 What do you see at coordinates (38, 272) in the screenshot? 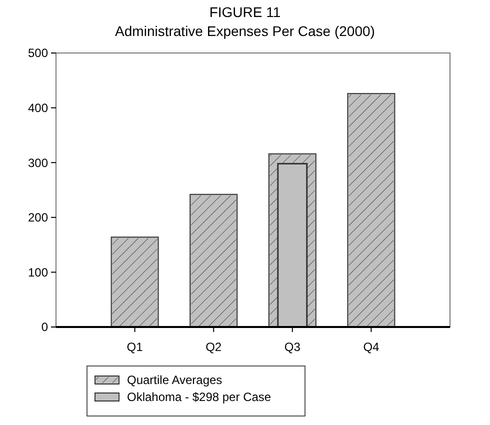
I see `y-tick-label: 100` at bounding box center [38, 272].